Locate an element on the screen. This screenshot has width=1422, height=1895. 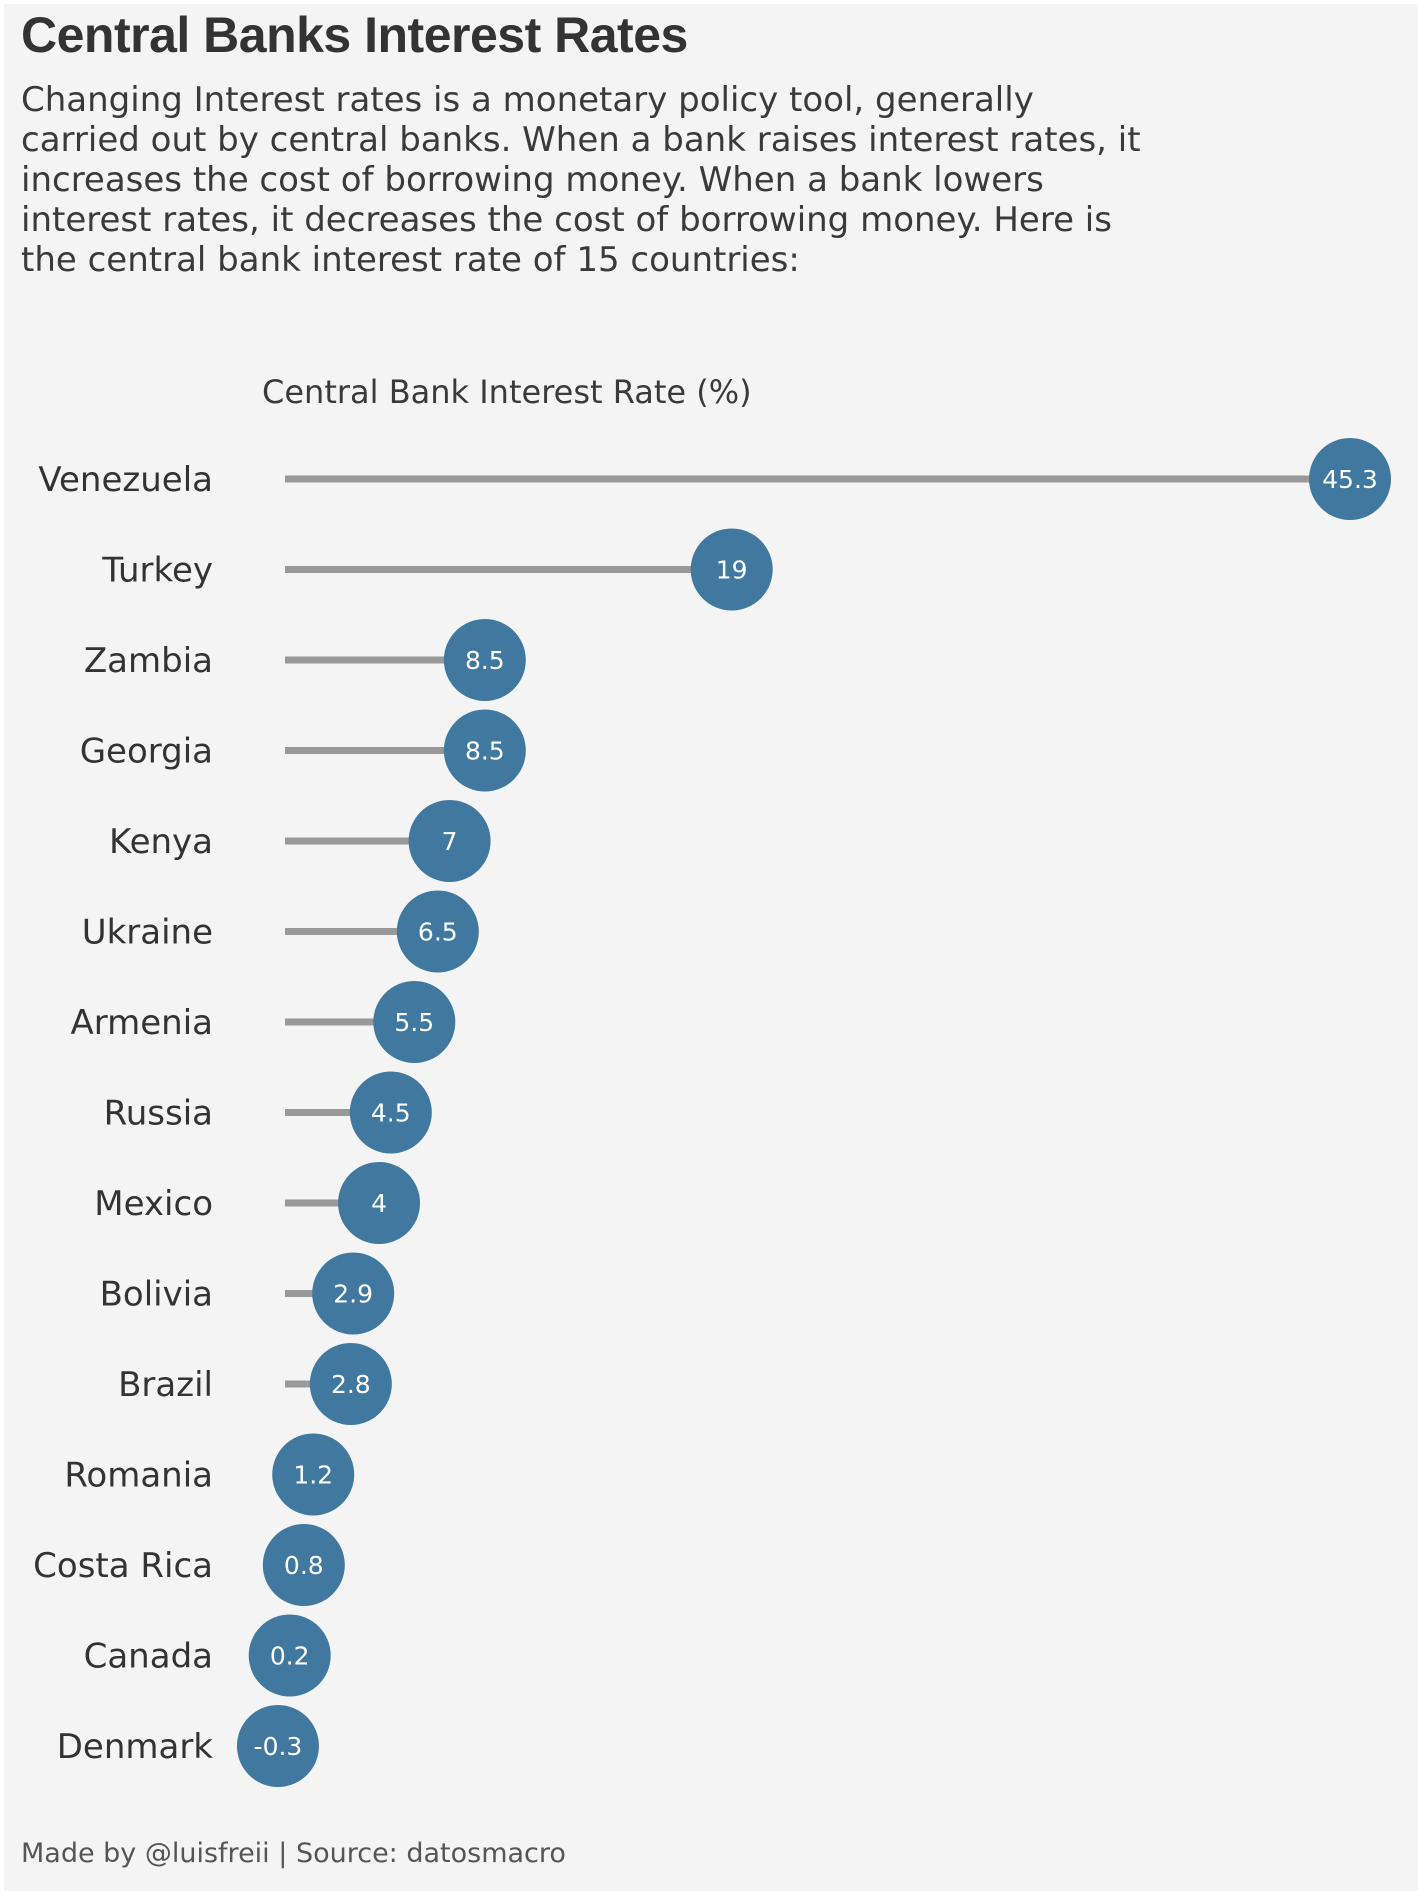
value-label-romania: 1.2 is located at coordinates (313, 1475).